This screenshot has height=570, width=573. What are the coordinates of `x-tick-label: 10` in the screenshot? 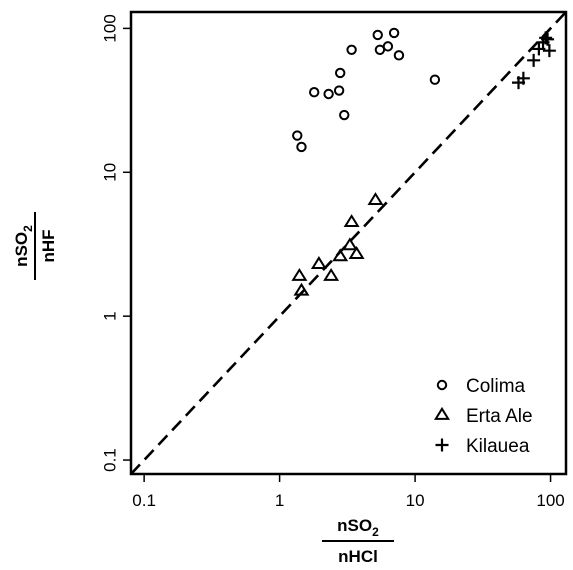 It's located at (415, 500).